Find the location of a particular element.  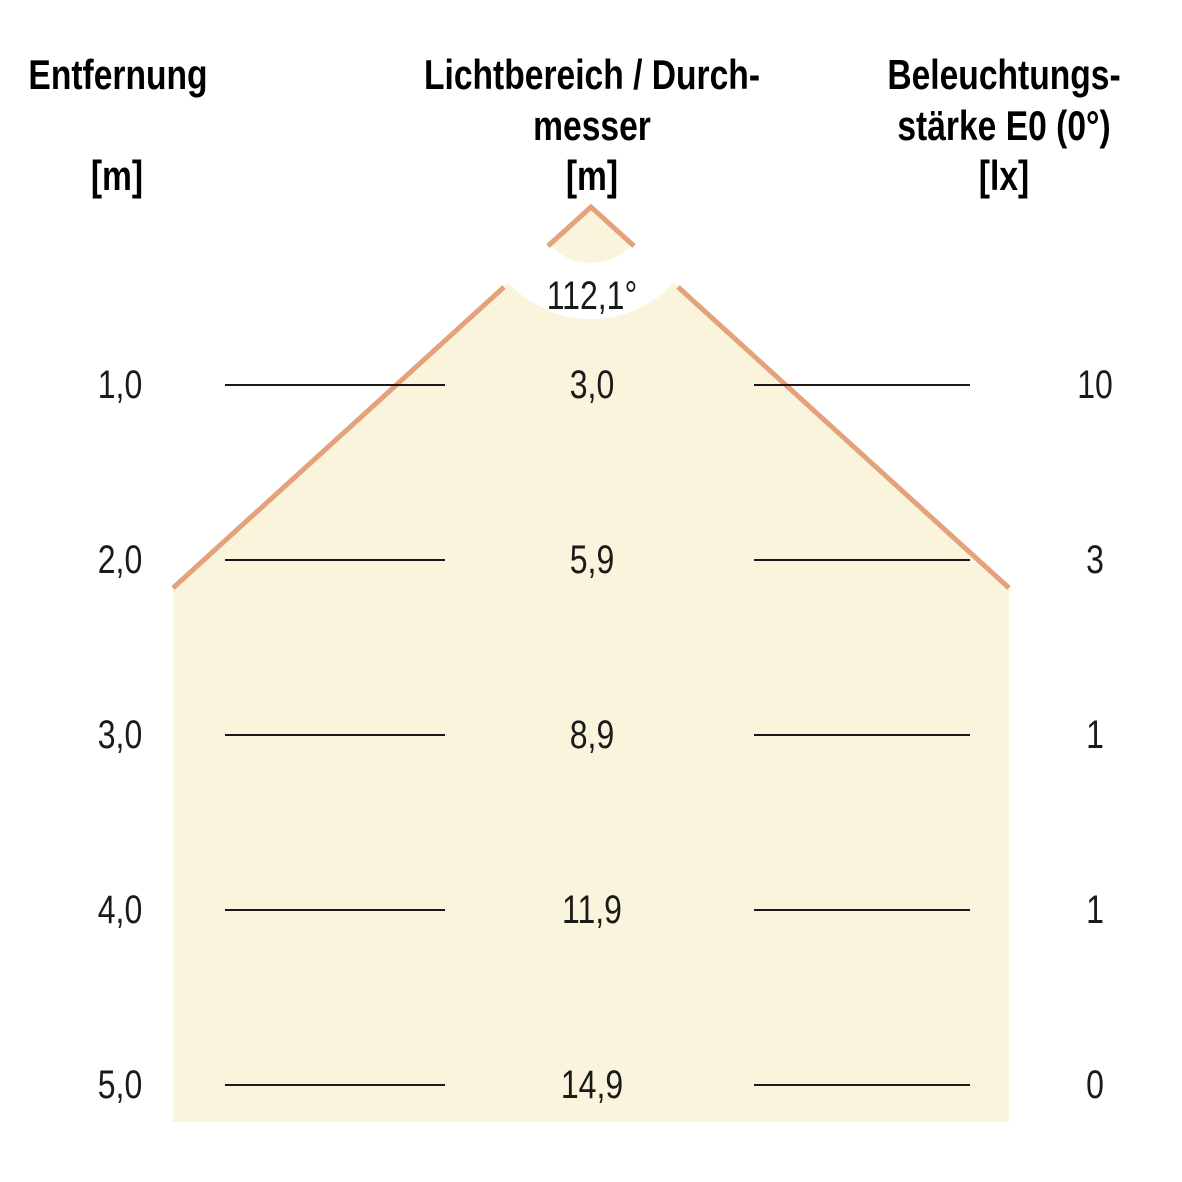

row-1-illuminance-value: 10 is located at coordinates (1095, 385).